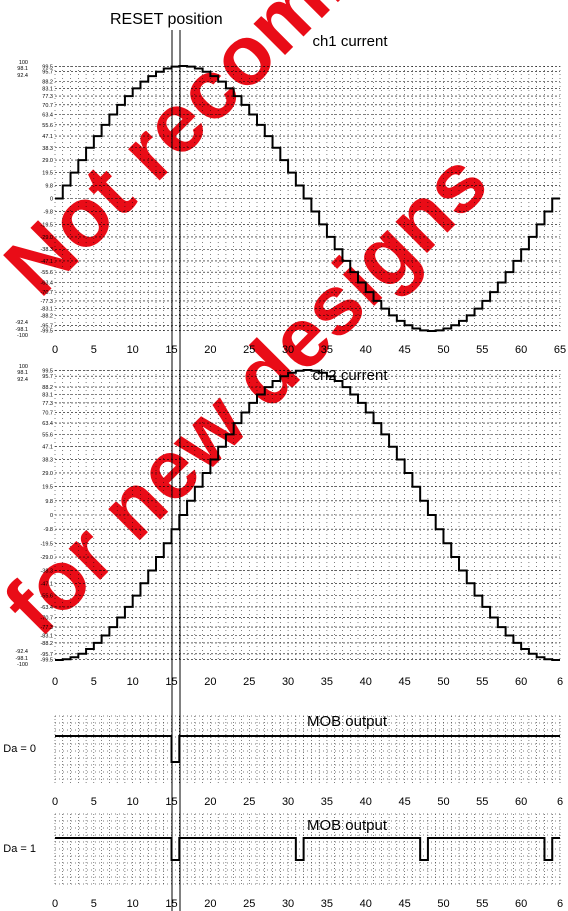  What do you see at coordinates (307, 749) in the screenshot?
I see `series-trace` at bounding box center [307, 749].